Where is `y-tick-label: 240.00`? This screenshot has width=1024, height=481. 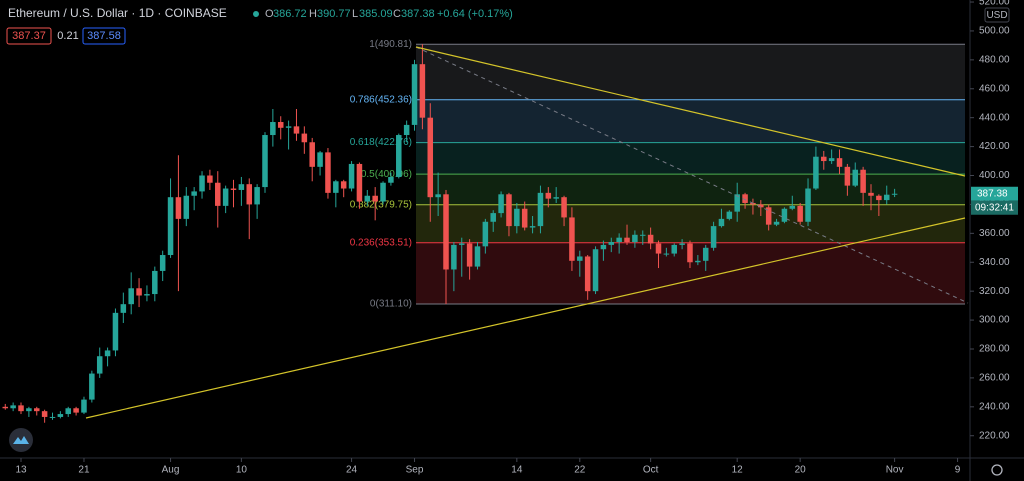 y-tick-label: 240.00 is located at coordinates (994, 406).